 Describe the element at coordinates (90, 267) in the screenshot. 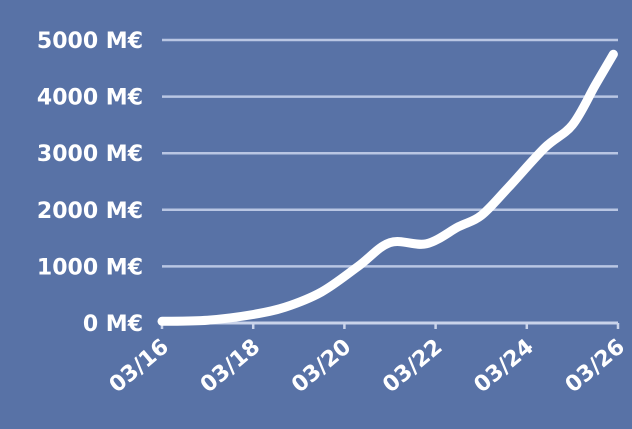

I see `y-tick-label: 1000 M€` at that location.